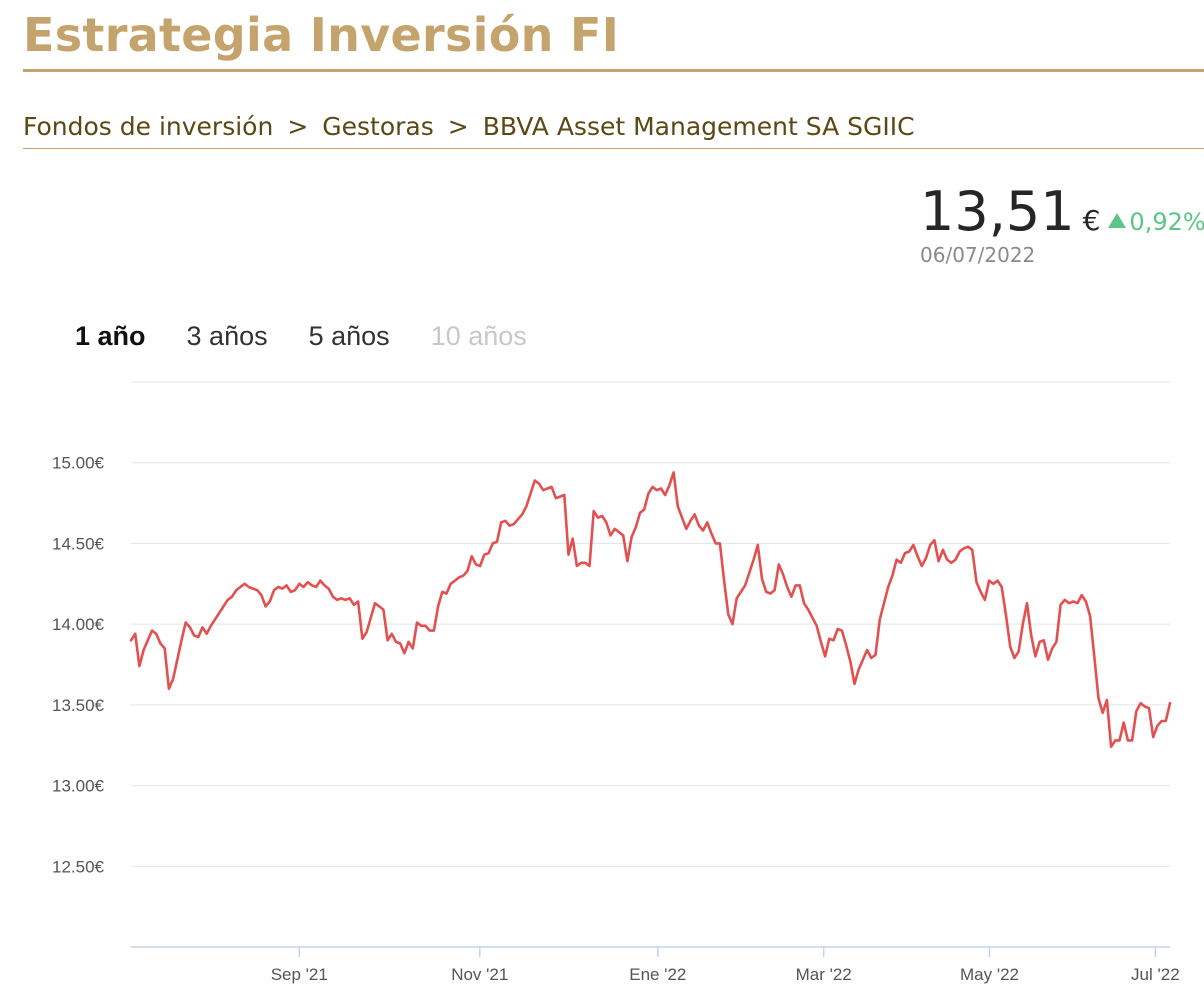 The height and width of the screenshot is (1000, 1204). What do you see at coordinates (78, 543) in the screenshot?
I see `y-tick-label: 14.50€` at bounding box center [78, 543].